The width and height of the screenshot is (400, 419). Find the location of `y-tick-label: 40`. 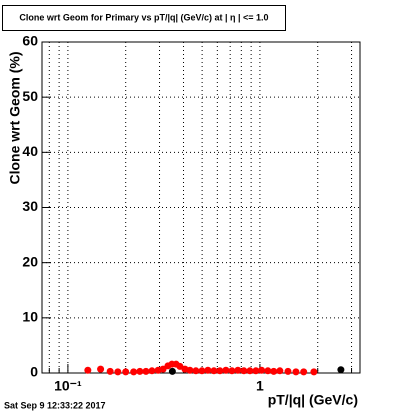

y-tick-label: 40 is located at coordinates (30, 151).